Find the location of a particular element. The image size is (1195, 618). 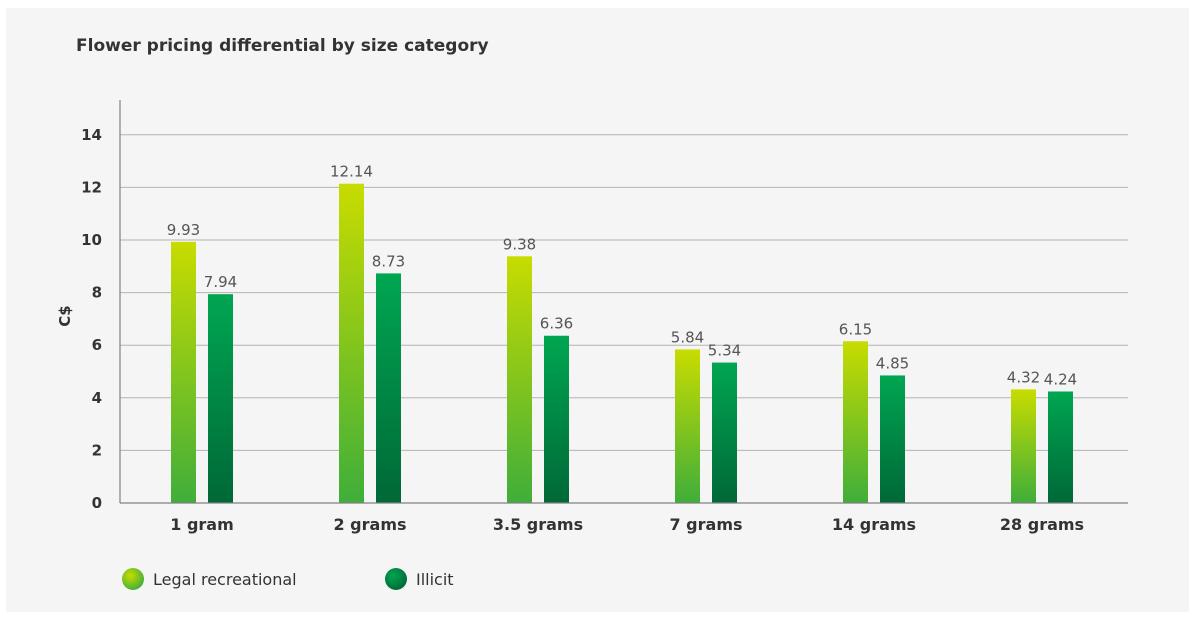

bar-legal-recreational-3-5-grams is located at coordinates (519, 379).